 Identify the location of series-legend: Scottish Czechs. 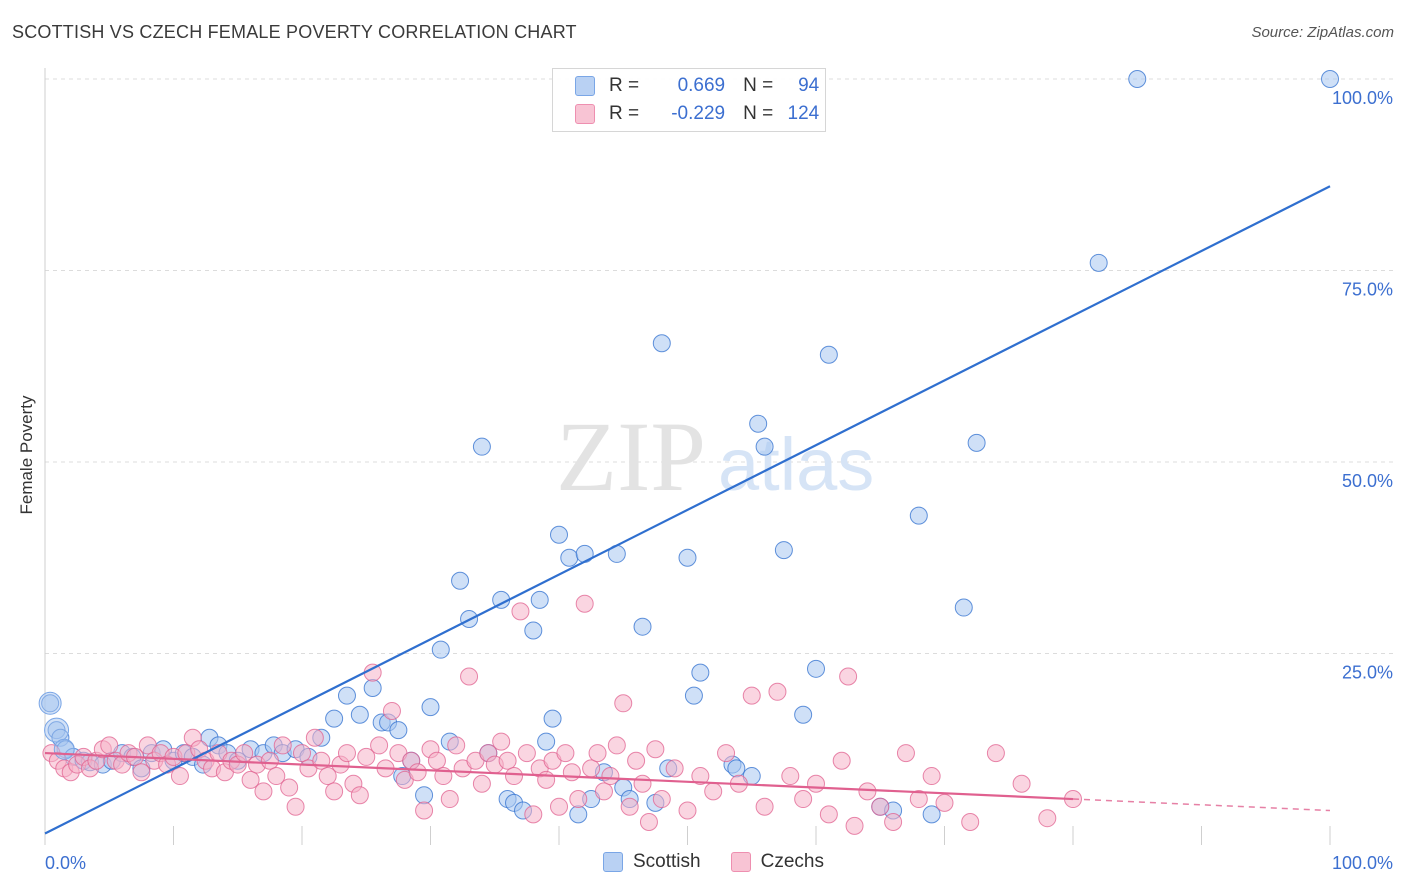
(728, 862).